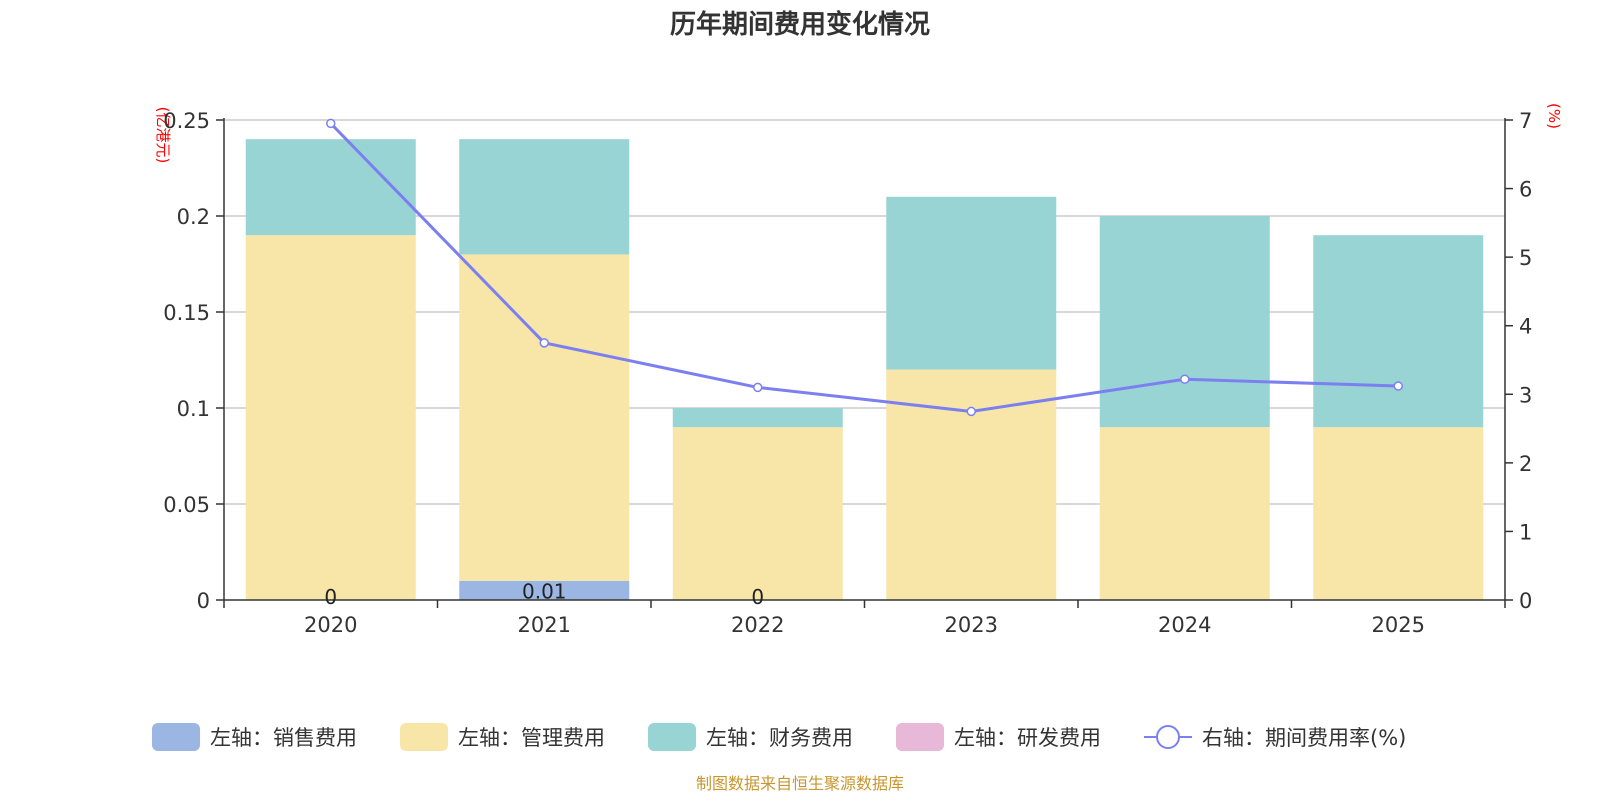  I want to click on right-tick-label: 4, so click(1525, 327).